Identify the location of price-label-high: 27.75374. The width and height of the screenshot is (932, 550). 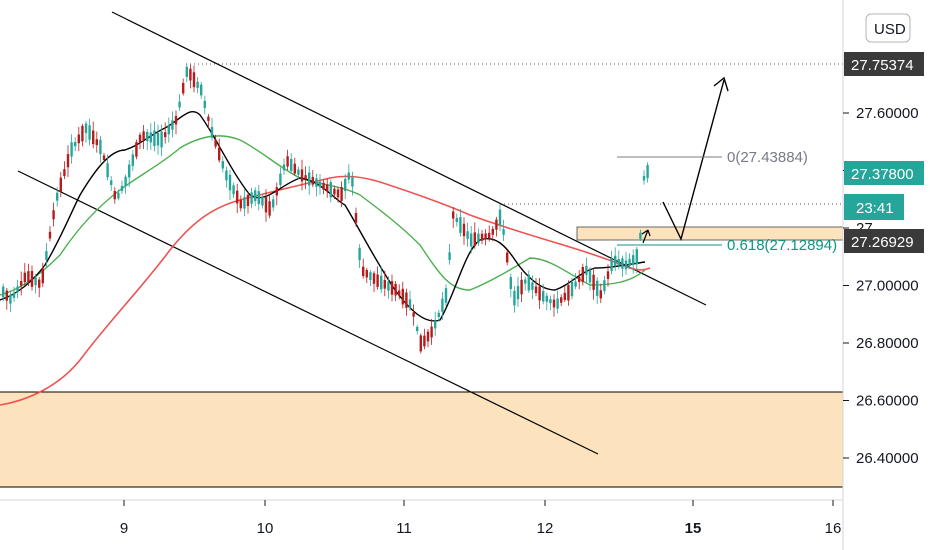
(884, 64).